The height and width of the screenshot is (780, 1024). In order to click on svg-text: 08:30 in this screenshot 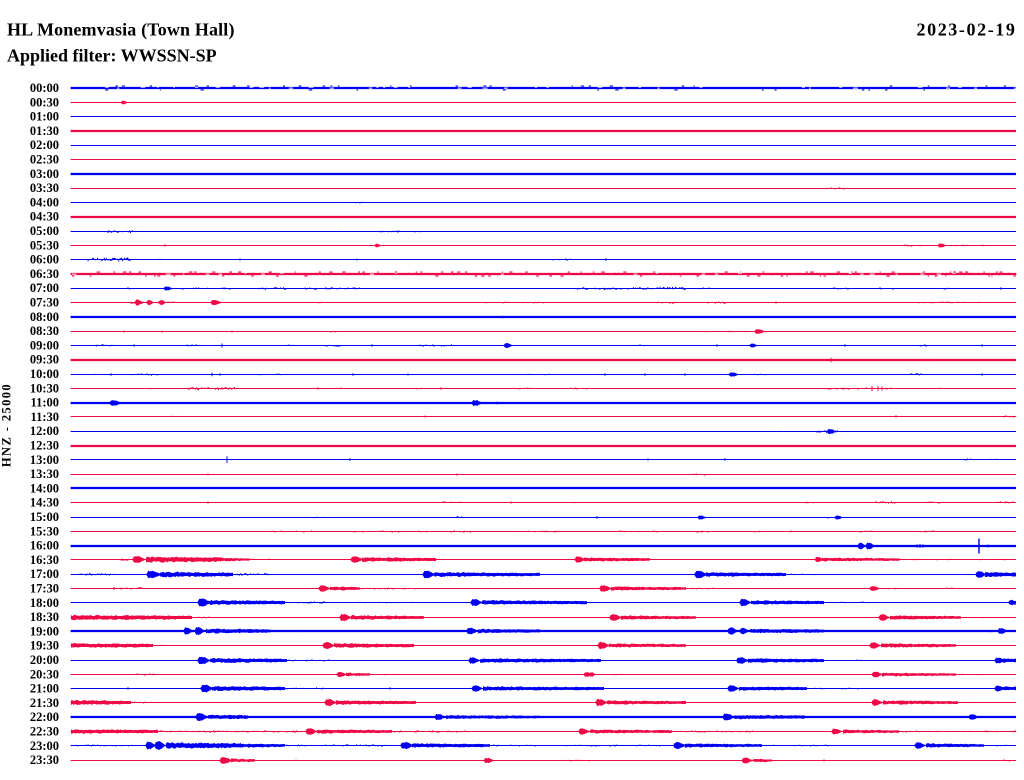, I will do `click(44, 331)`.